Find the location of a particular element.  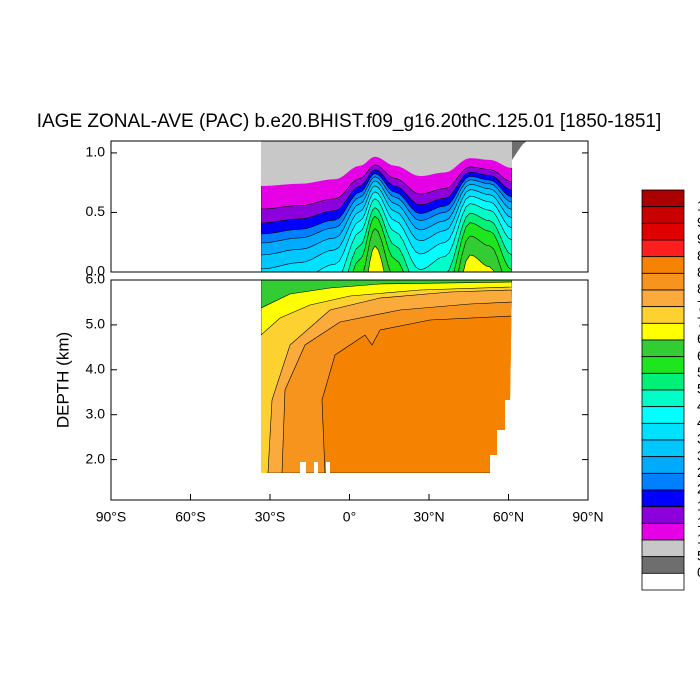

y-tick-label: 6.0 is located at coordinates (96, 279).